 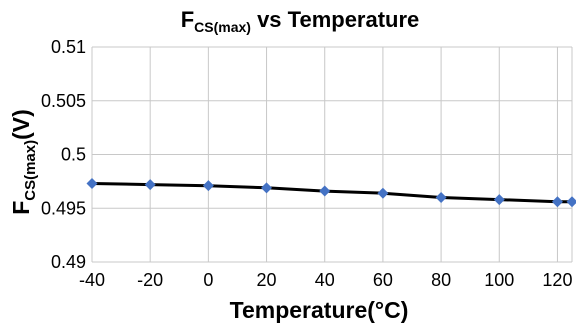 What do you see at coordinates (335, 19) in the screenshot?
I see `chart-title-rest: vs Temperature` at bounding box center [335, 19].